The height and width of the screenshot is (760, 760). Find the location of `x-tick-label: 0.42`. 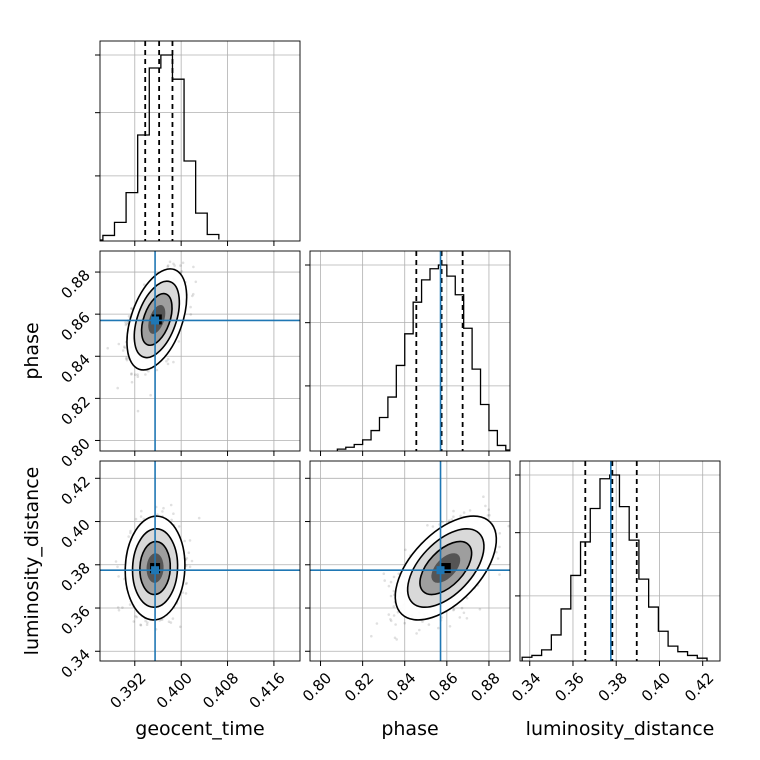

x-tick-label: 0.42 is located at coordinates (699, 687).